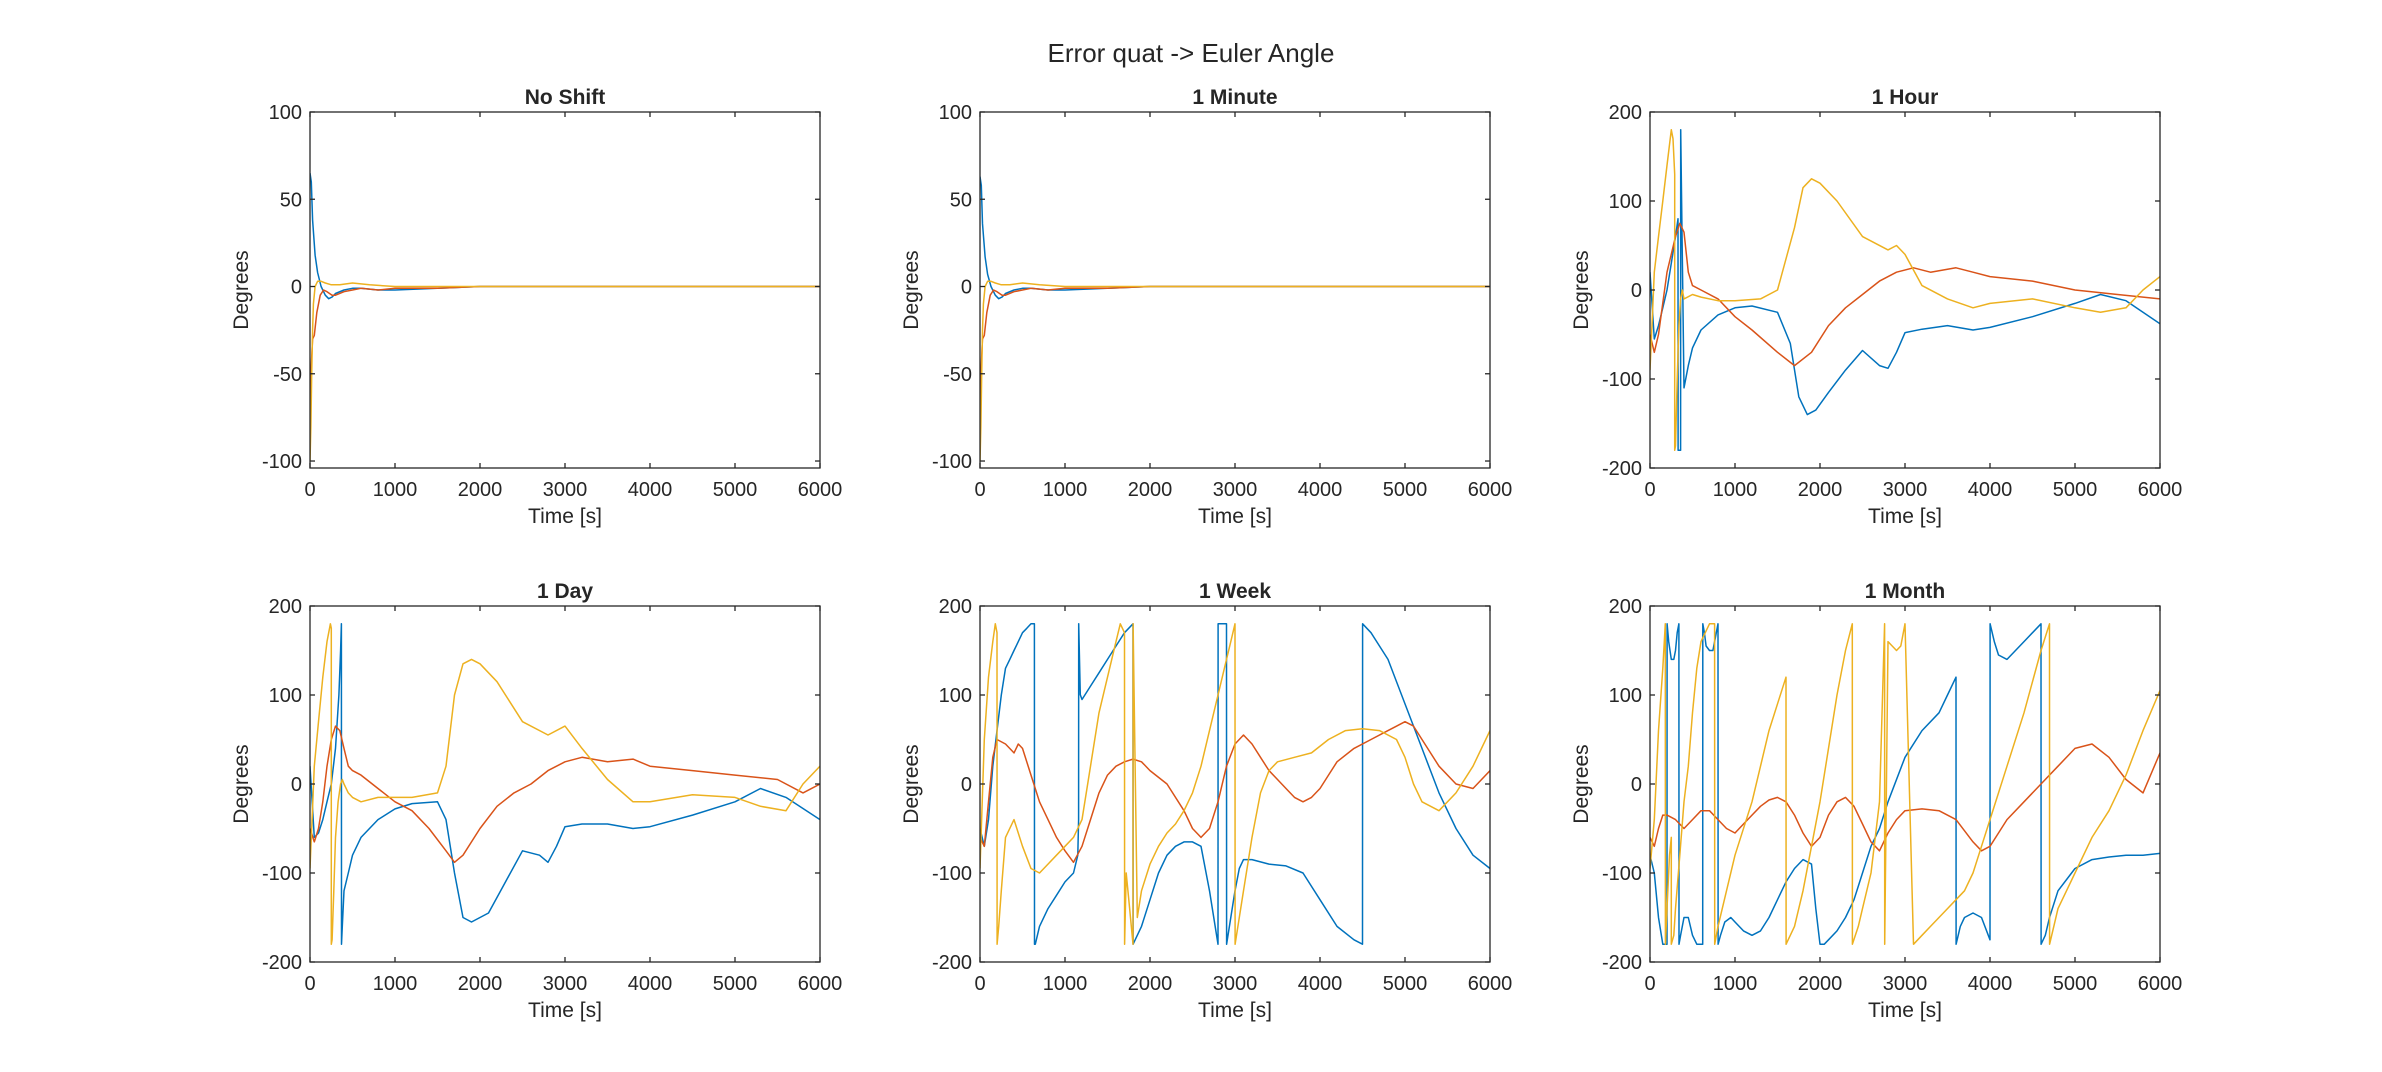 This screenshot has height=1072, width=2382. What do you see at coordinates (287, 375) in the screenshot?
I see `y-tick-label: -50` at bounding box center [287, 375].